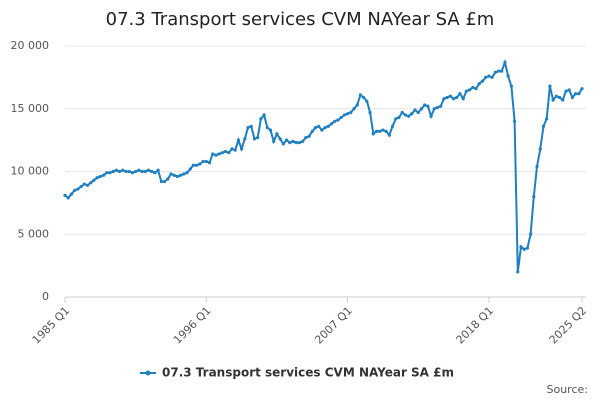  What do you see at coordinates (30, 108) in the screenshot?
I see `y-tick-label: 15 000` at bounding box center [30, 108].